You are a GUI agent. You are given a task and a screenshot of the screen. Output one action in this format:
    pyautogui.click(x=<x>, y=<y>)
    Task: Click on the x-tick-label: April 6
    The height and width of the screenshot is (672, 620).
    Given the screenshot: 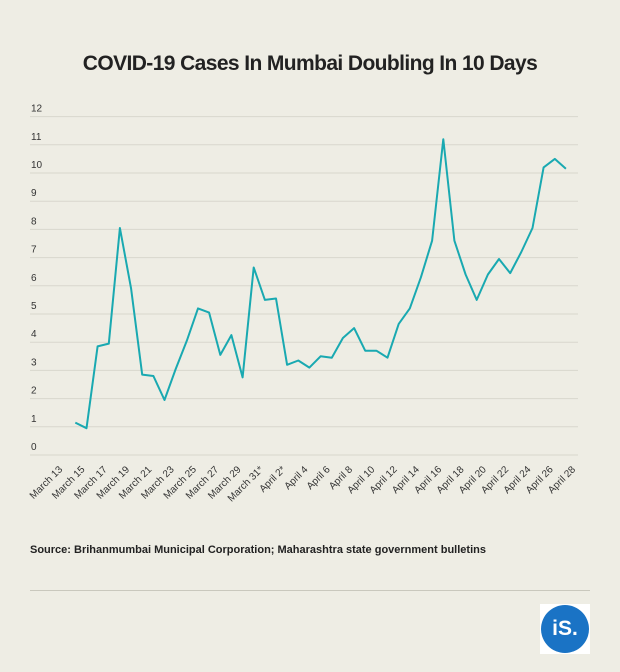 What is the action you would take?
    pyautogui.click(x=319, y=478)
    